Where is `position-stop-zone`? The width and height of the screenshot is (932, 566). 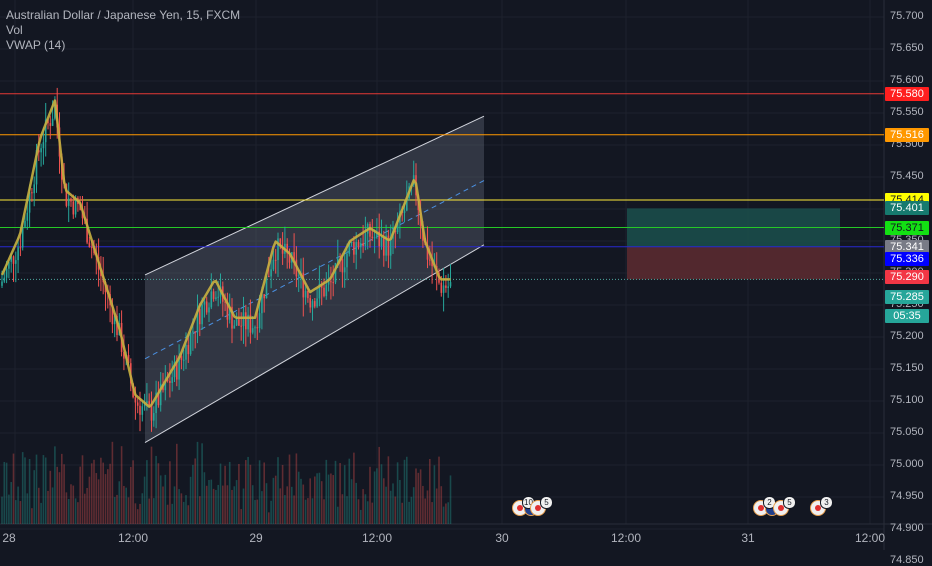 position-stop-zone is located at coordinates (733, 263).